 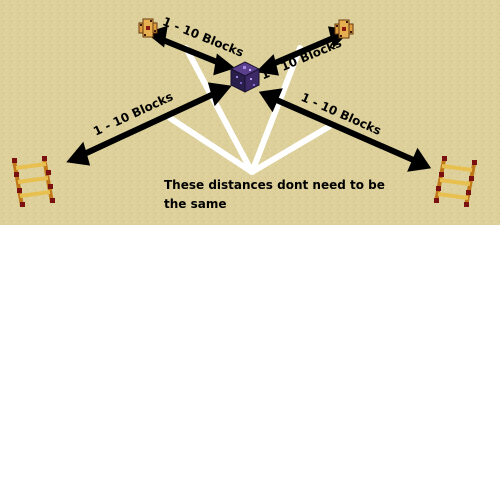 I want to click on arrow-top-left, so click(x=190, y=51).